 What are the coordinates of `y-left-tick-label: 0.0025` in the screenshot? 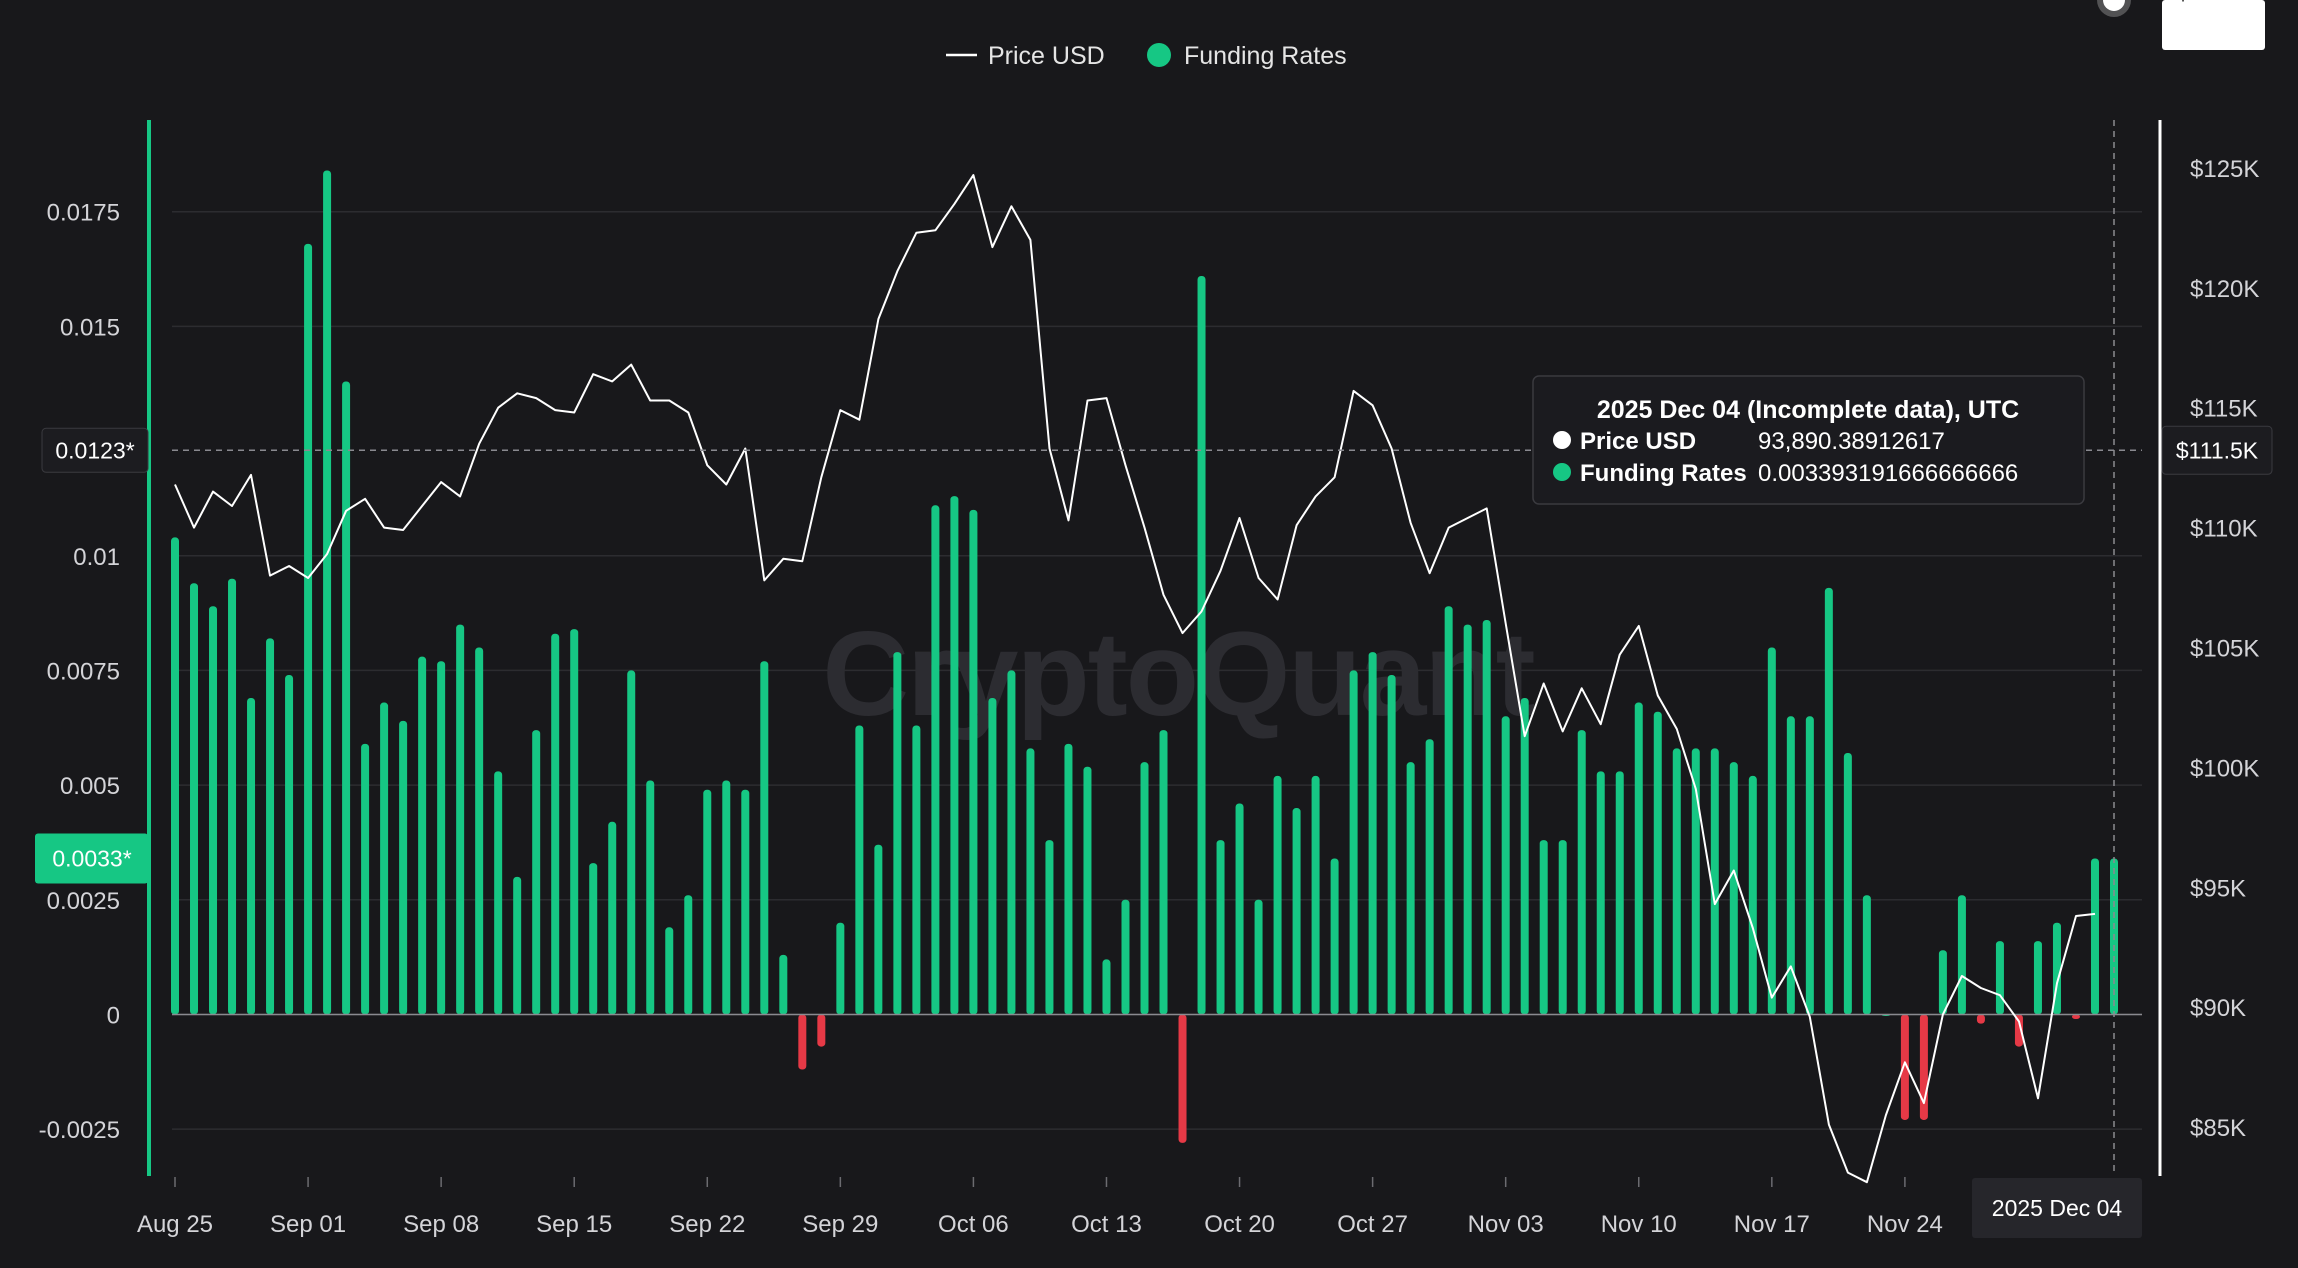 It's located at (83, 901).